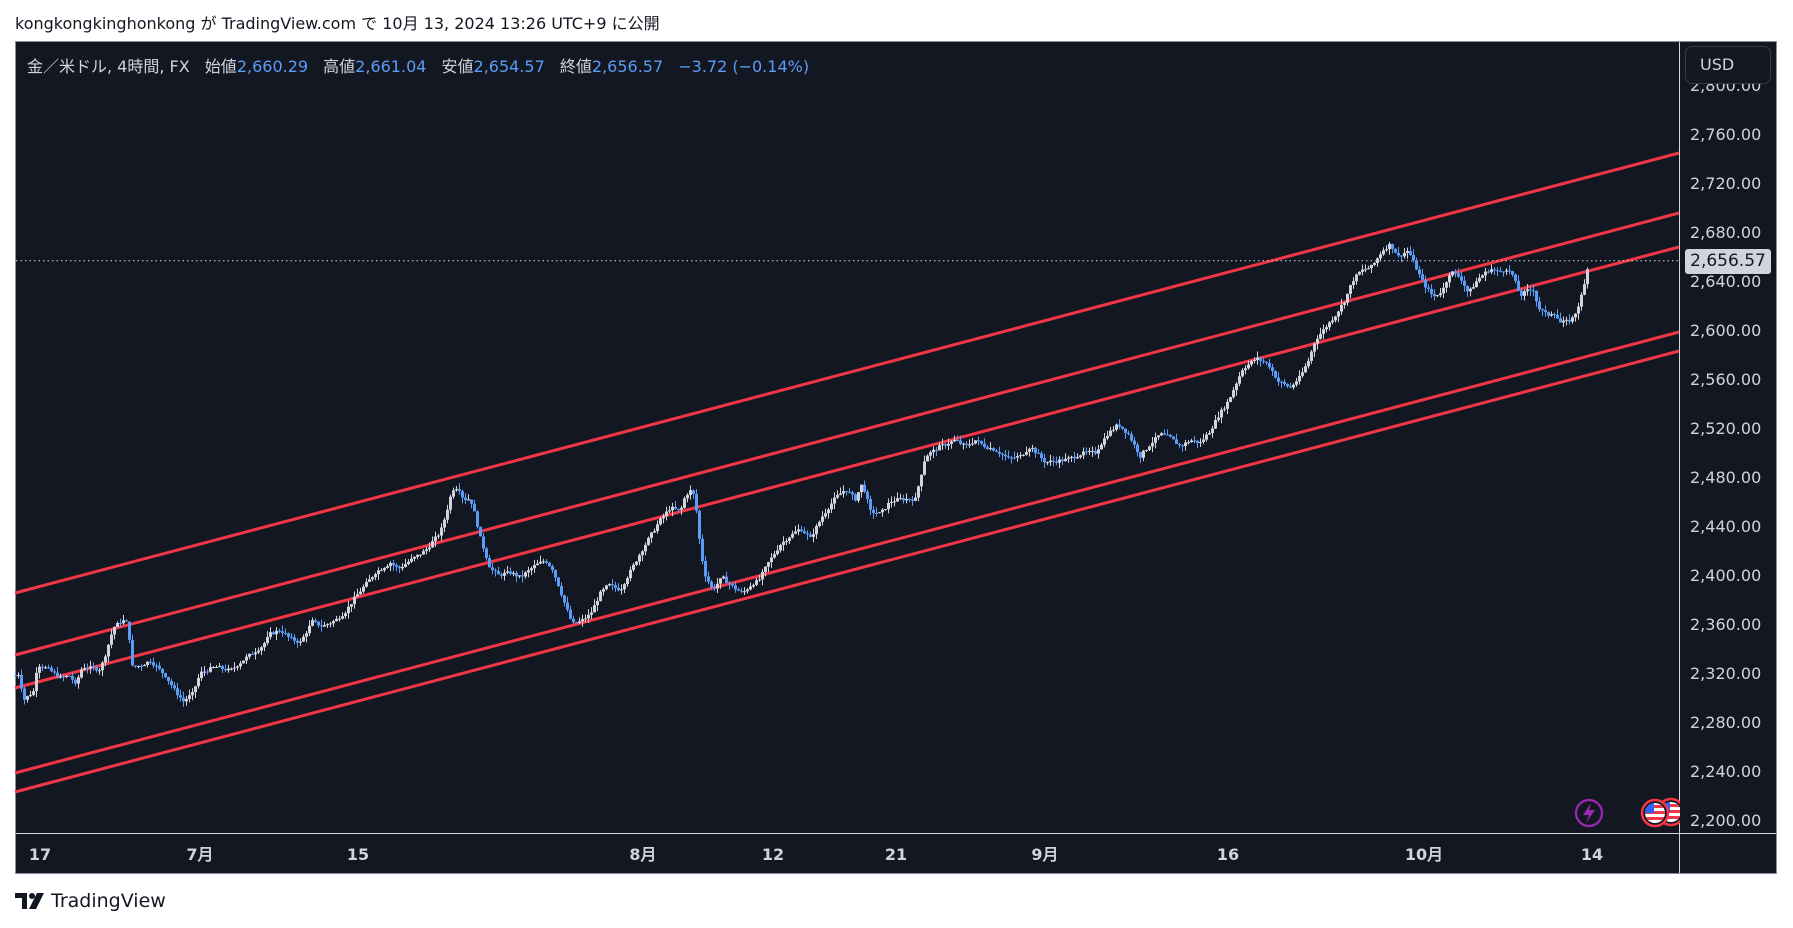 This screenshot has height=928, width=1793. I want to click on price-tick: 2,480.00, so click(1725, 477).